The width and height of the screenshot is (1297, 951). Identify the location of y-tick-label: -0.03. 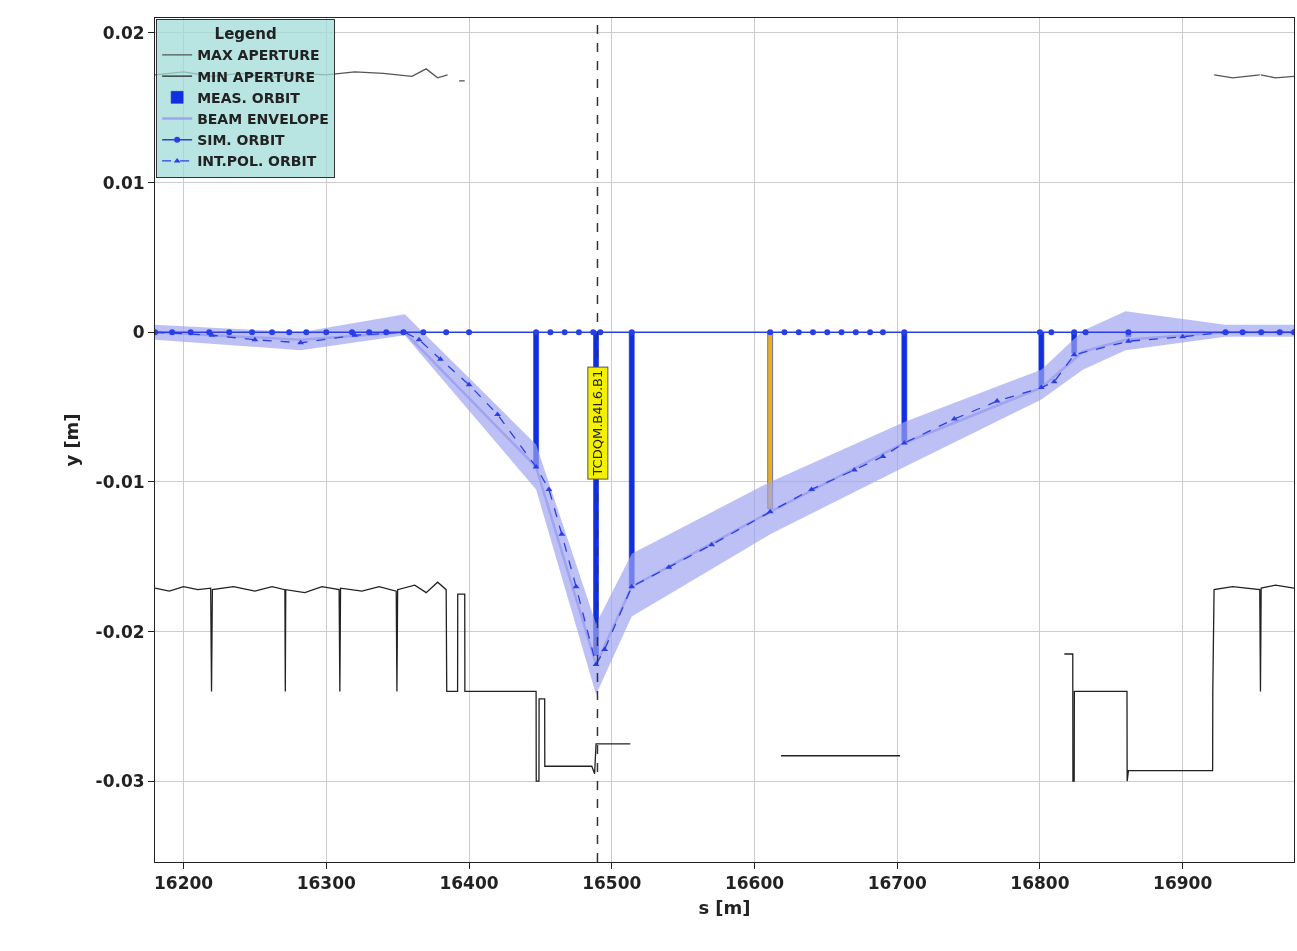
(120, 781).